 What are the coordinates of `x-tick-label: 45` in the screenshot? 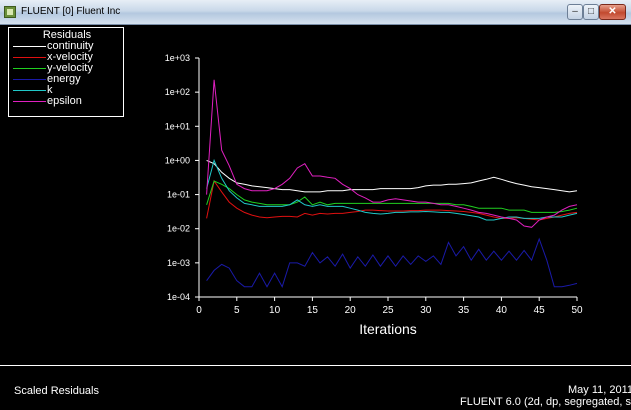 It's located at (540, 310).